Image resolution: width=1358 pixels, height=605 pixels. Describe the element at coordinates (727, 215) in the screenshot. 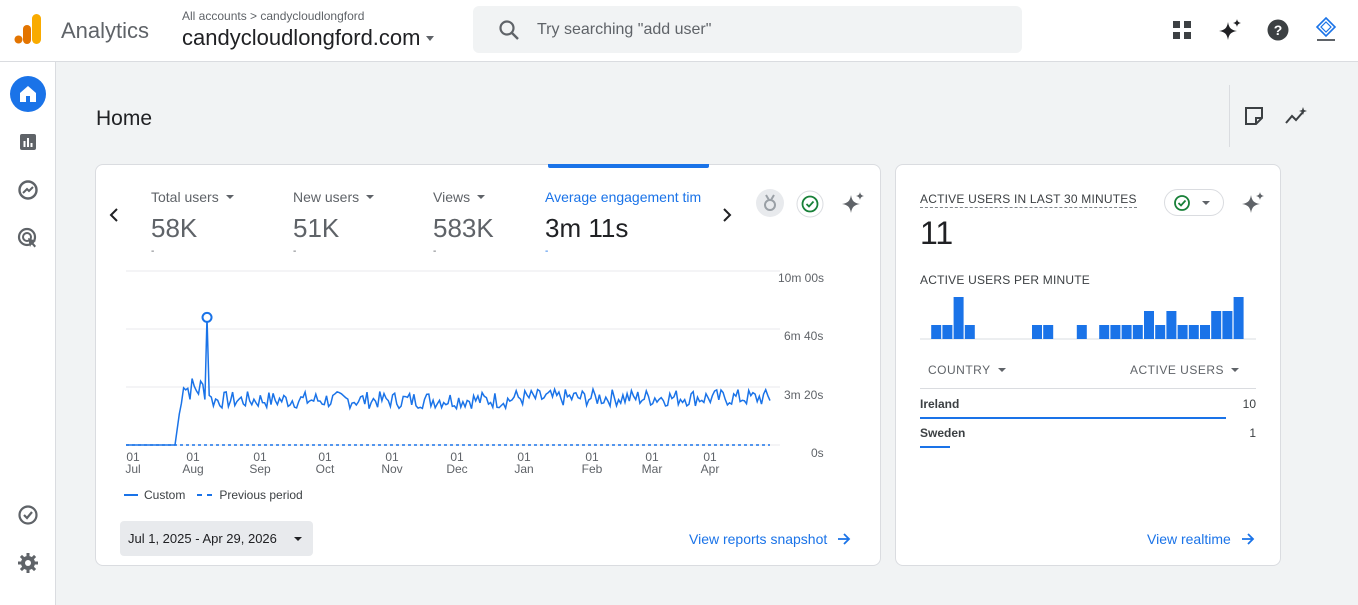

I see `chevron-right-icon` at that location.